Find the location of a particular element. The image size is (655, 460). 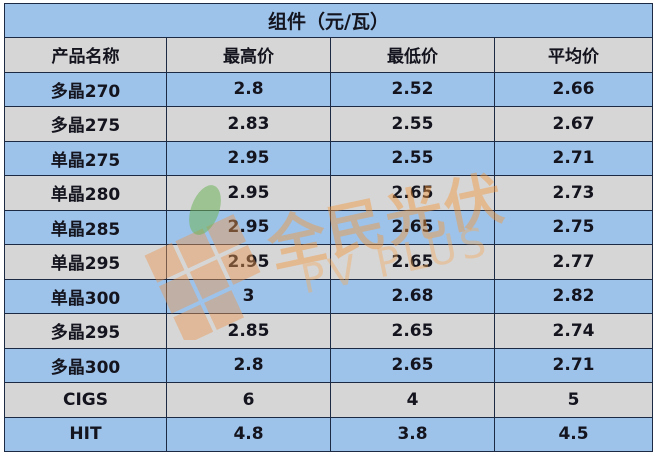

table-row: 多晶270 2.8 2.52 2.66 is located at coordinates (329, 89).